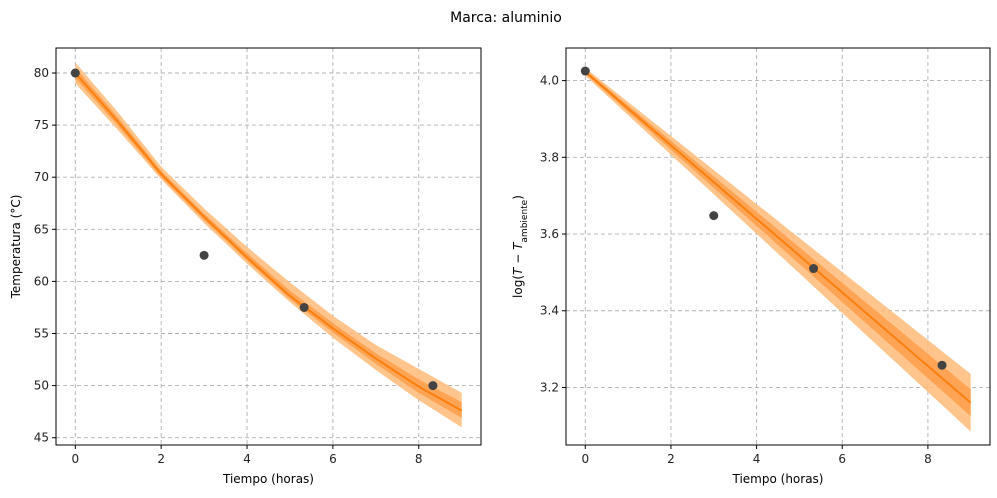 This screenshot has width=997, height=498. What do you see at coordinates (549, 234) in the screenshot?
I see `y-tick-label: 3.6` at bounding box center [549, 234].